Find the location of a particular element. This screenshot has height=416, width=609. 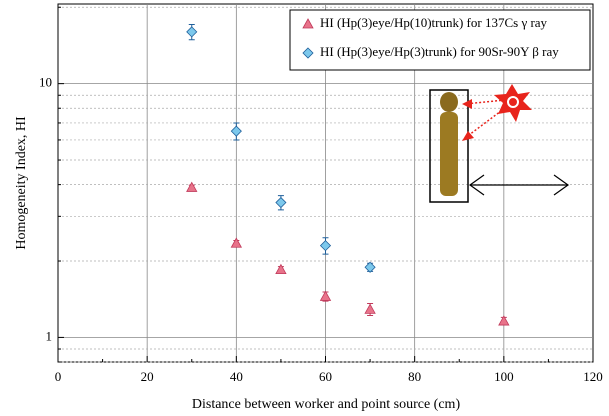

x-tick-label: 60 is located at coordinates (325, 376).